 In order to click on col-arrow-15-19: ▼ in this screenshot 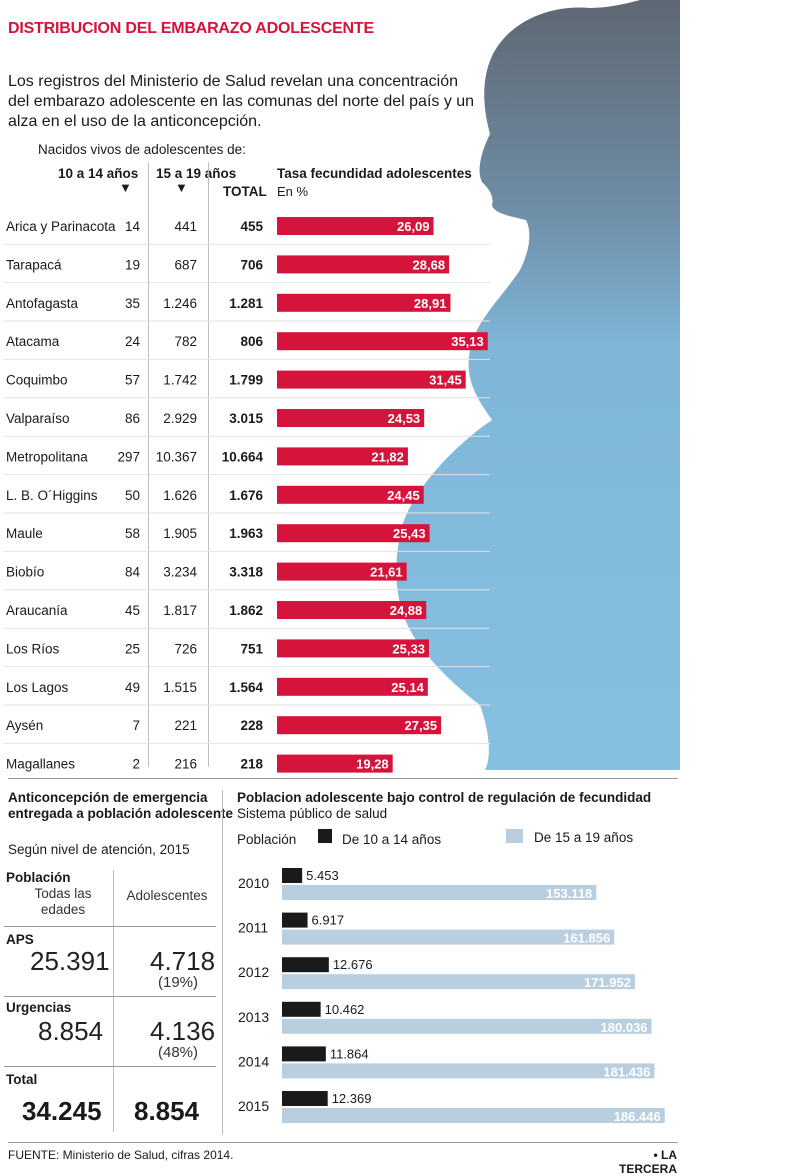, I will do `click(181, 187)`.